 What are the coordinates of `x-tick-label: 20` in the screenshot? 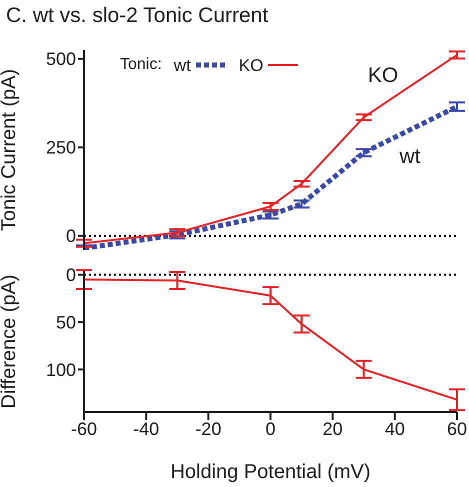 It's located at (332, 428).